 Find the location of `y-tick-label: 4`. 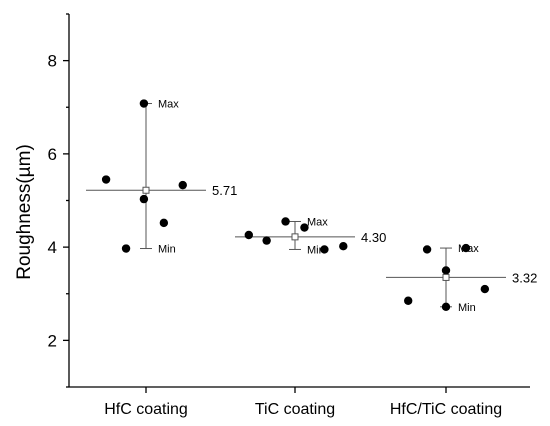

y-tick-label: 4 is located at coordinates (52, 247).